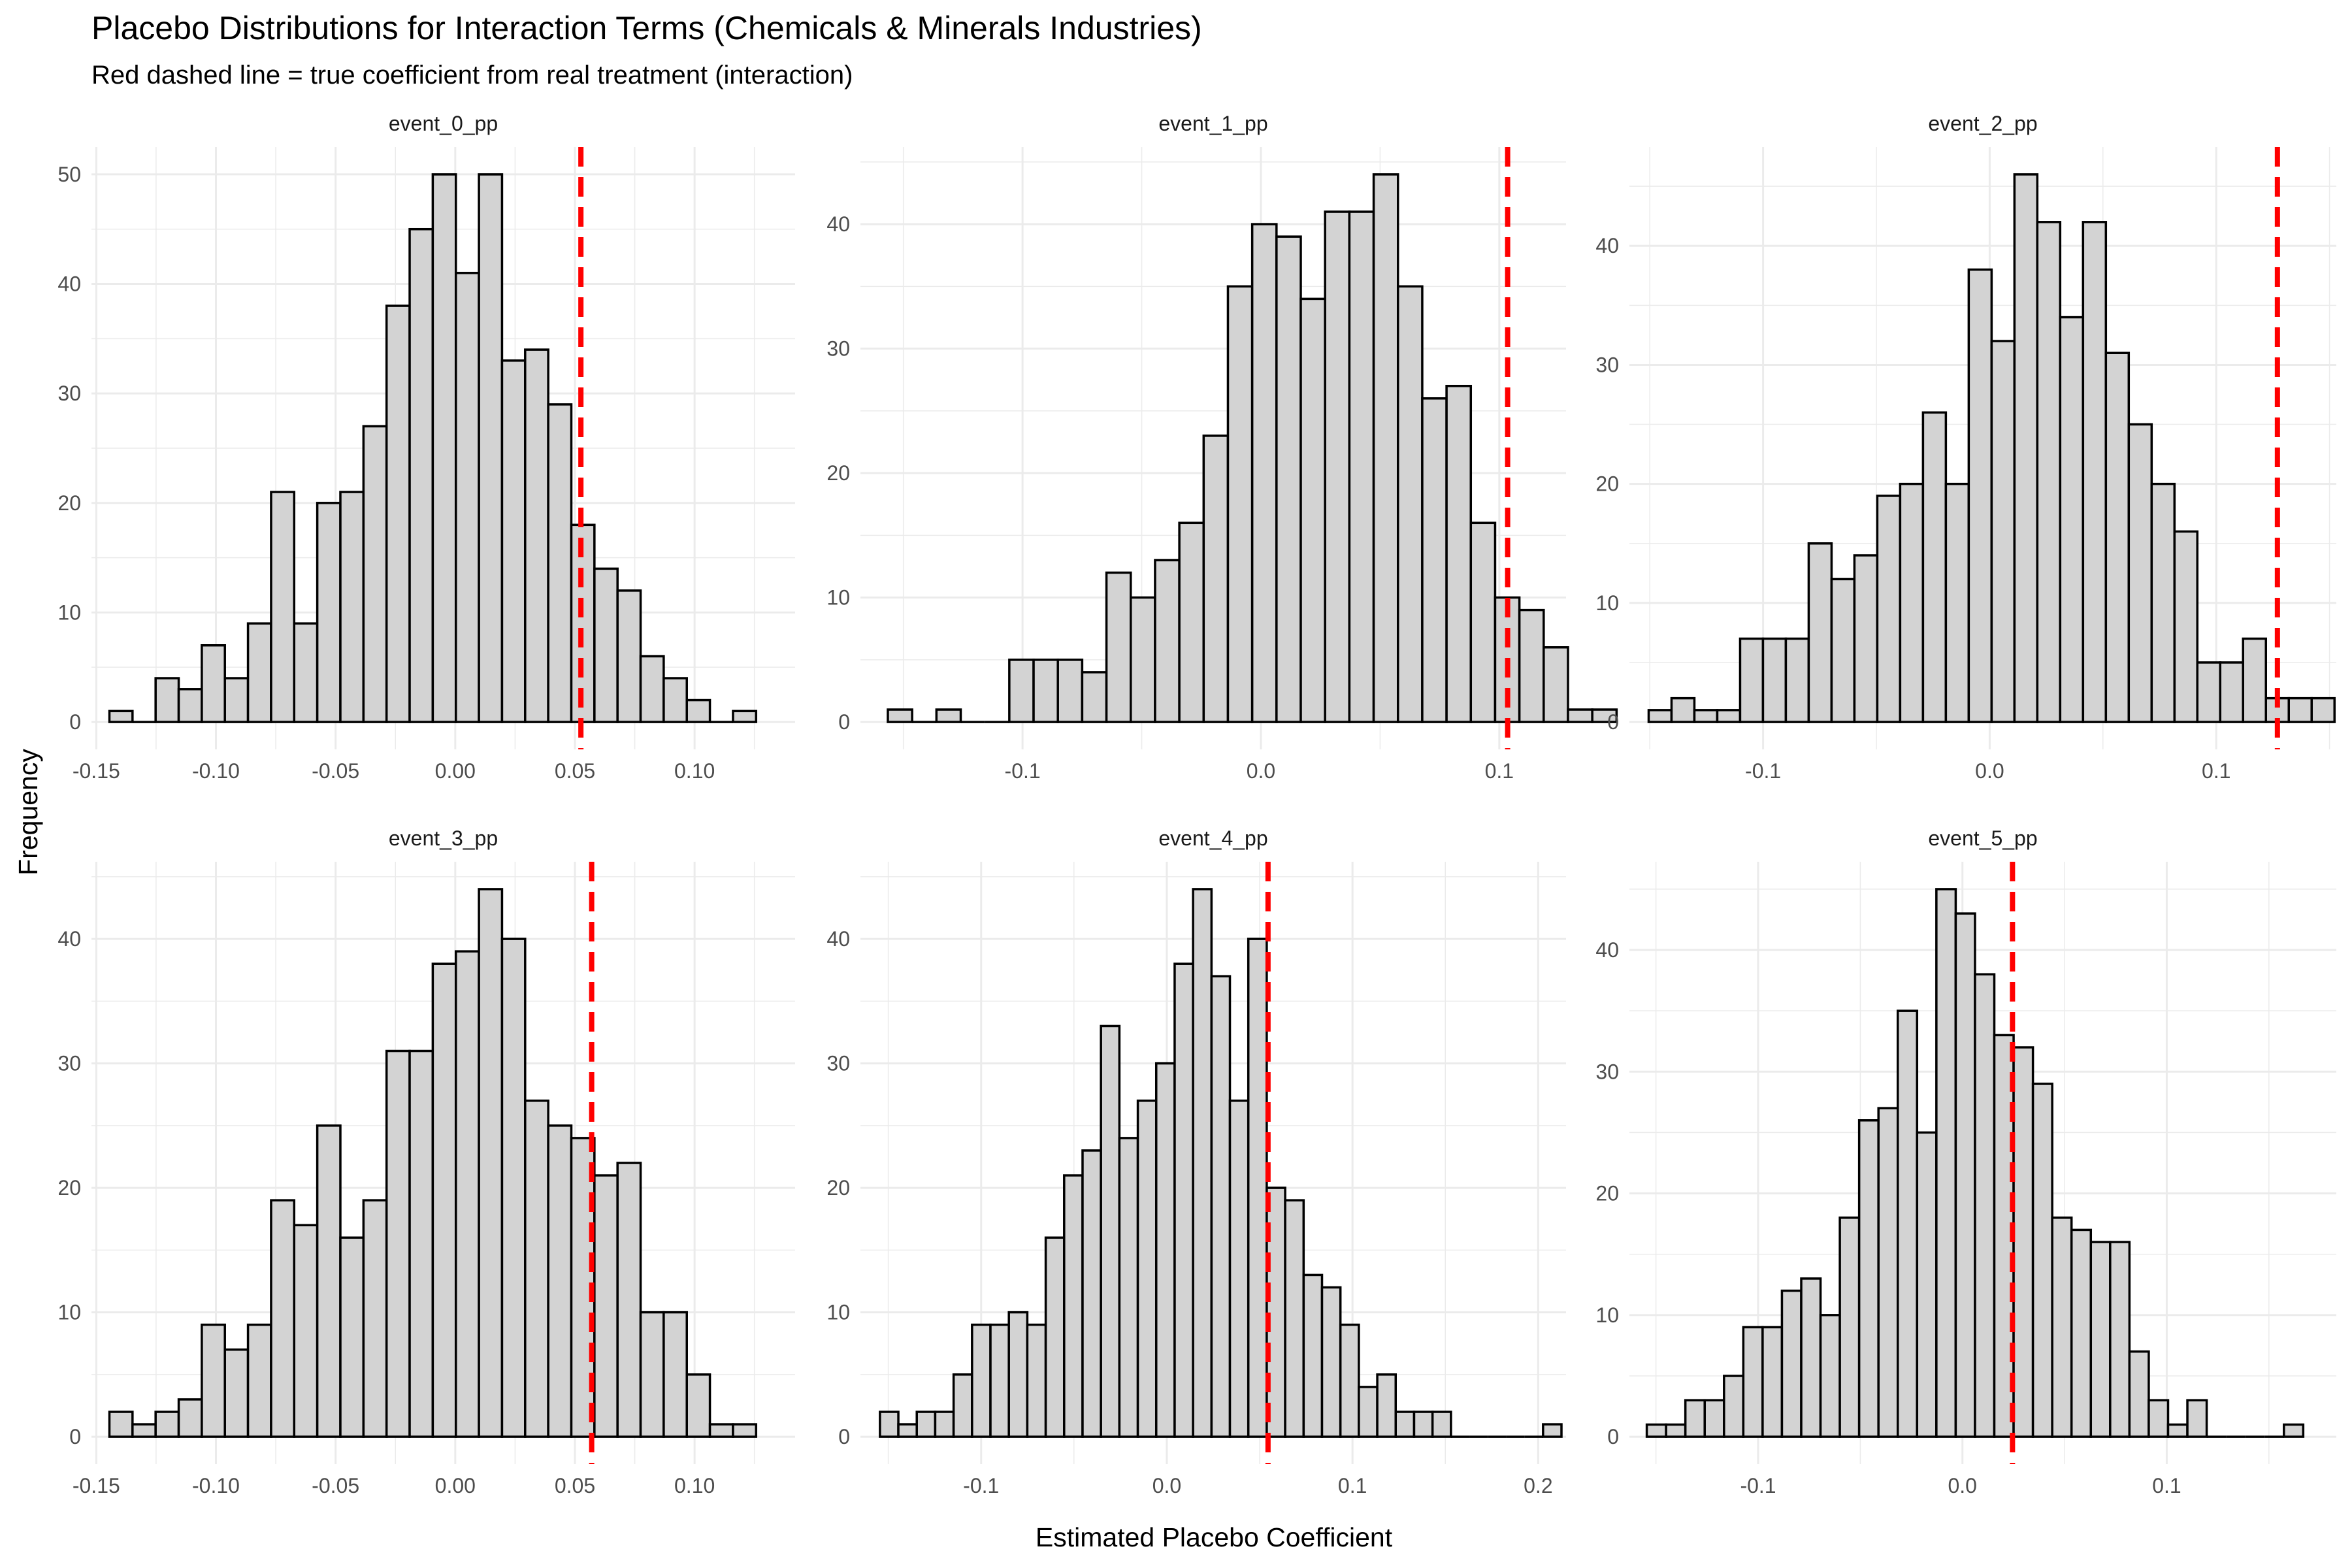 The image size is (2352, 1568). What do you see at coordinates (575, 1485) in the screenshot?
I see `x-tick-label: 0.05` at bounding box center [575, 1485].